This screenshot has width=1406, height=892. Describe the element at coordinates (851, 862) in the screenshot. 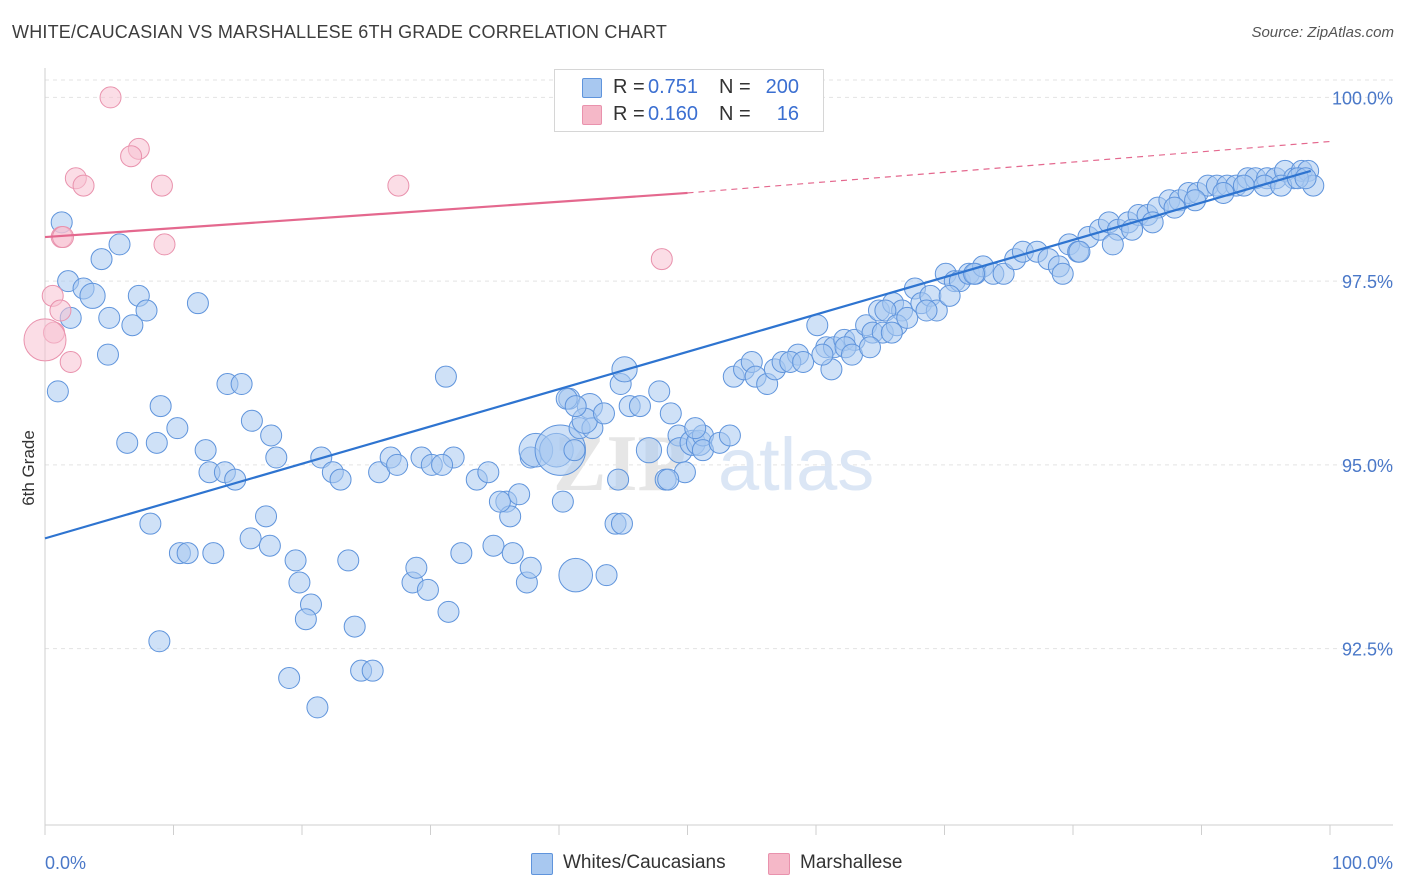

I see `bottom-legend-label-marshallese: Marshallese` at that location.